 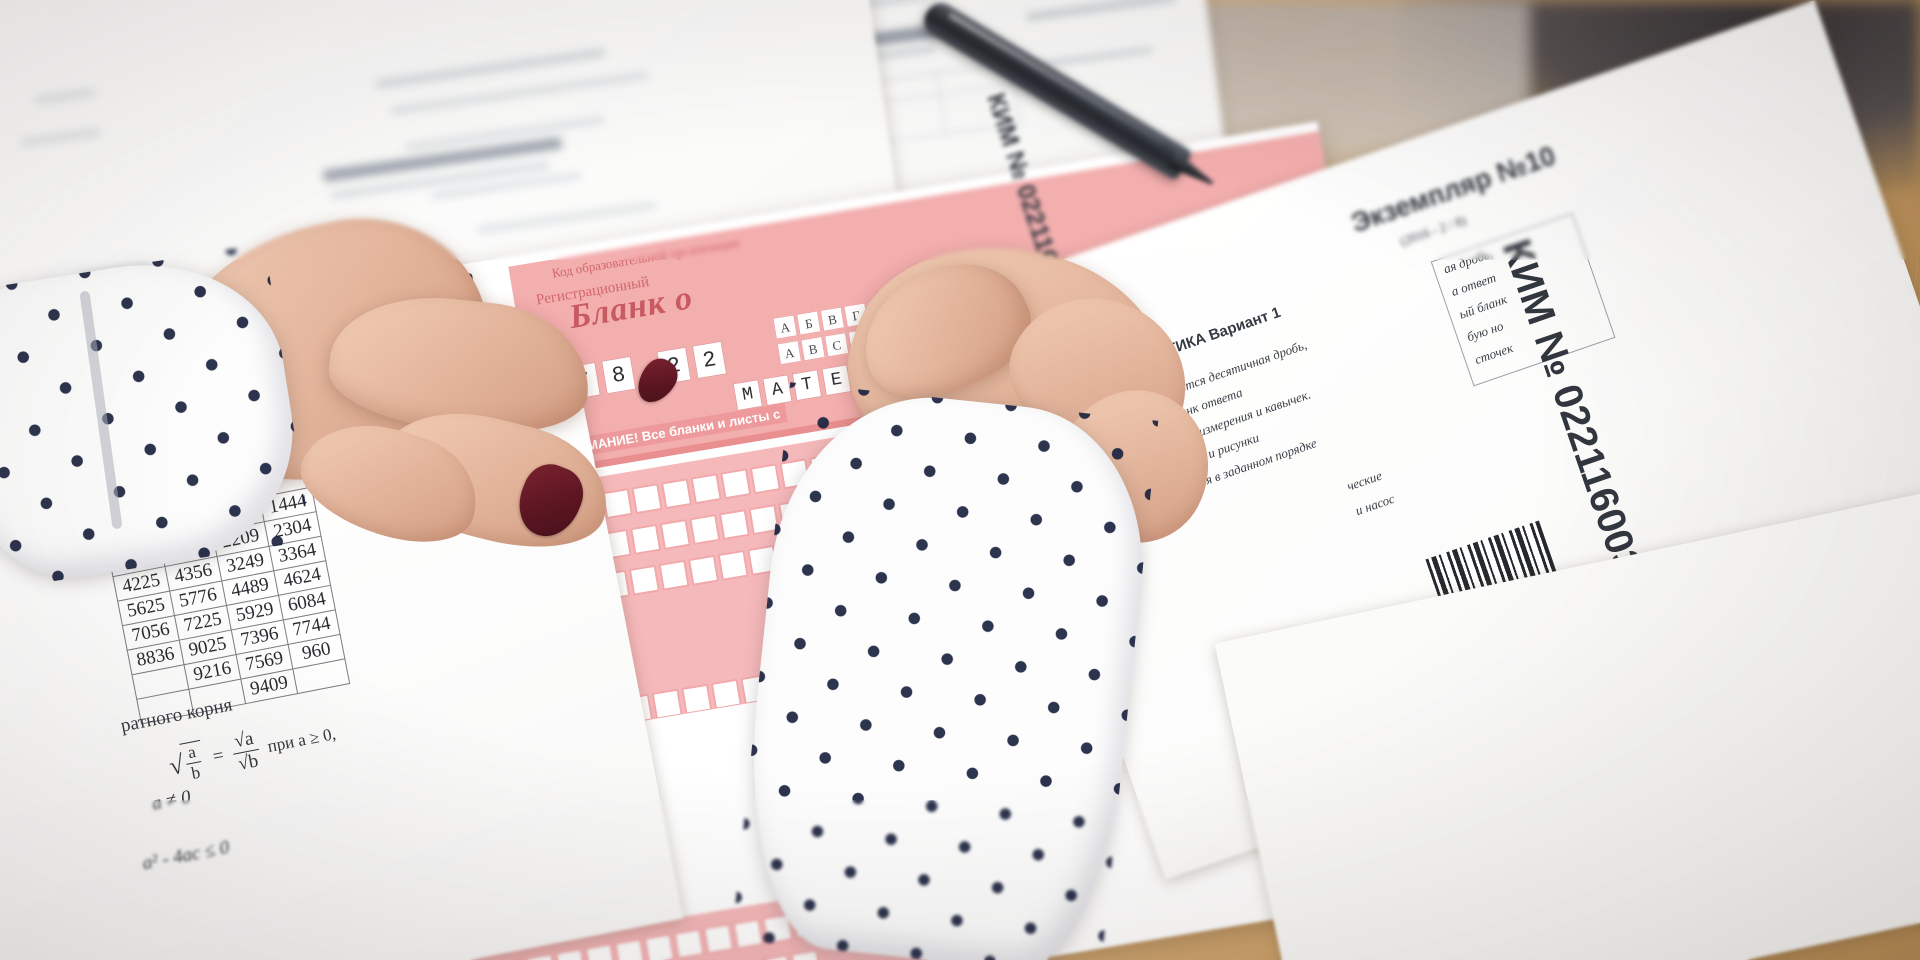 What do you see at coordinates (187, 763) in the screenshot?
I see `sqrt-symbol: √ a b` at bounding box center [187, 763].